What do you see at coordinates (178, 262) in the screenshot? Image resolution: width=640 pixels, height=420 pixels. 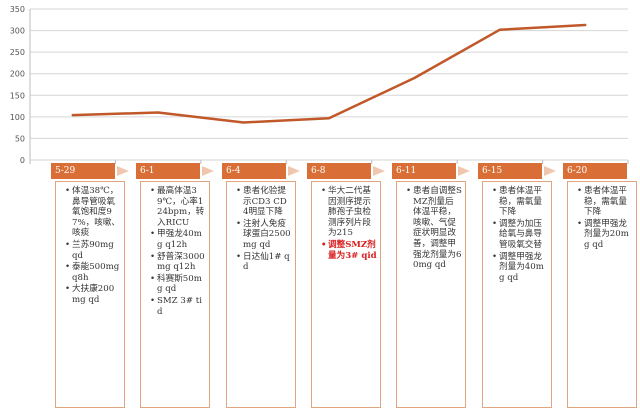 I see `stage-note-item: 舒普深3000mg q12h` at bounding box center [178, 262].